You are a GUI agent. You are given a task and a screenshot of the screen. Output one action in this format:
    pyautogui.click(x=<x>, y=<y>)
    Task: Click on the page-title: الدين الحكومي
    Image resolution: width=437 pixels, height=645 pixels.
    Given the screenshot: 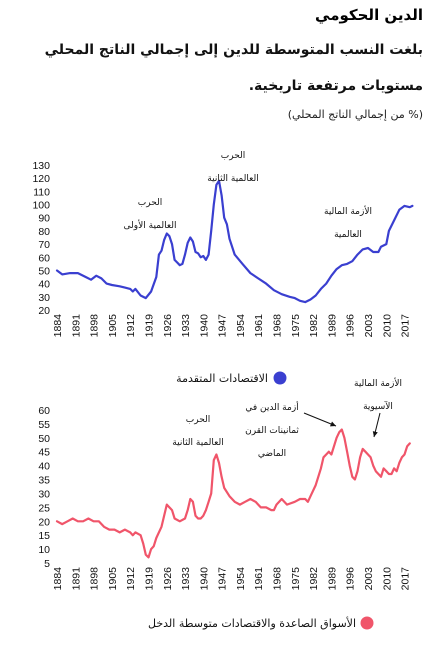 What is the action you would take?
    pyautogui.click(x=369, y=15)
    